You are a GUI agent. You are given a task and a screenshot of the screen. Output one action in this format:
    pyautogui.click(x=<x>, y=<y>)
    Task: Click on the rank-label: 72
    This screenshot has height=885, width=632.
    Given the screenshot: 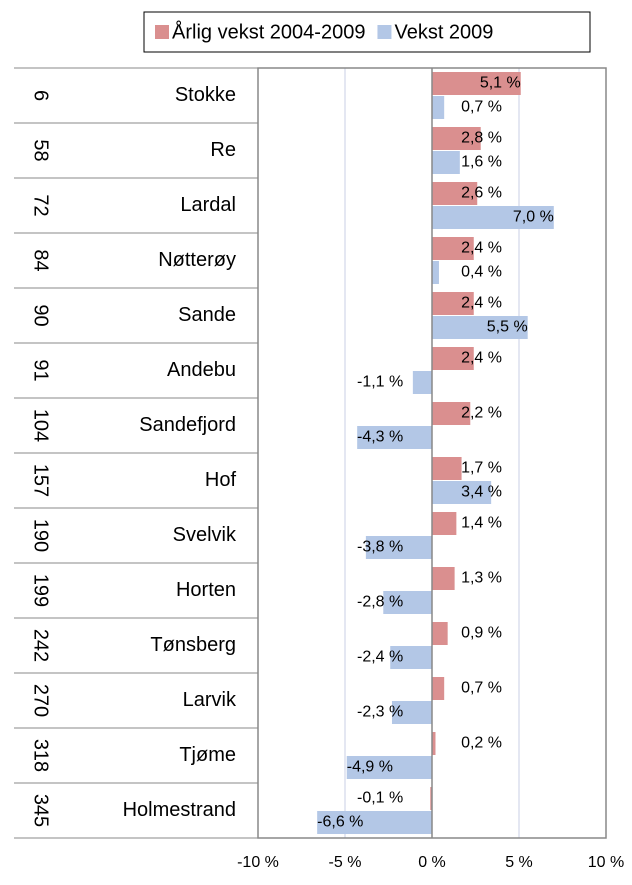 What is the action you would take?
    pyautogui.click(x=41, y=205)
    